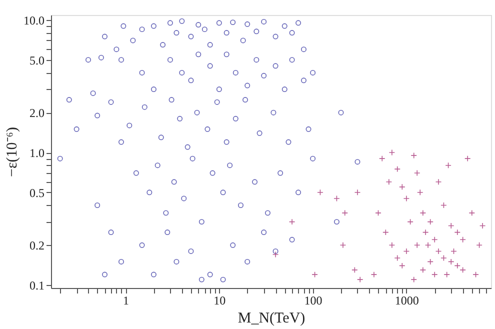 Image resolution: width=495 pixels, height=329 pixels. What do you see at coordinates (12, 152) in the screenshot?
I see `y-axis-title: −ε(10⁻⁶)` at bounding box center [12, 152].